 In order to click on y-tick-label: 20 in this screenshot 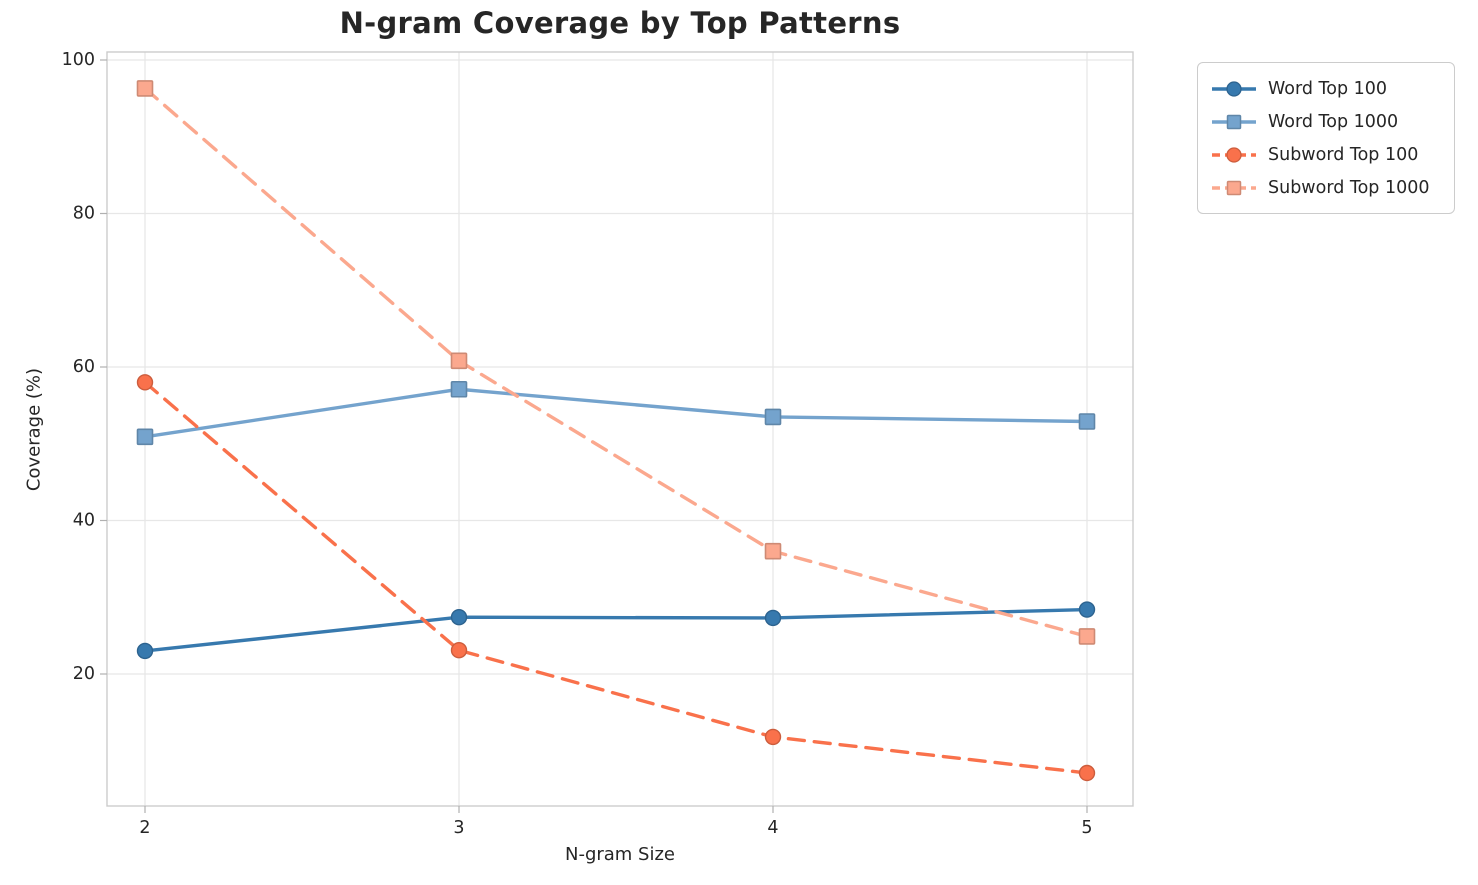, I will do `click(84, 674)`.